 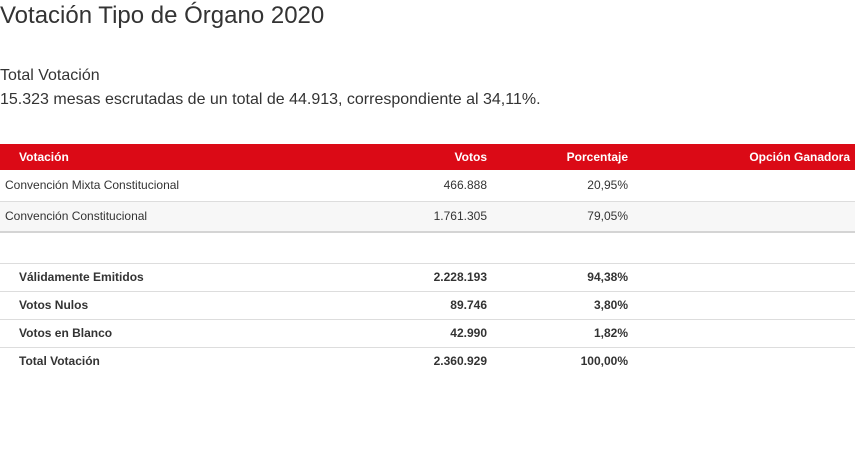 What do you see at coordinates (565, 305) in the screenshot?
I see `totals-percentage: 3,80%` at bounding box center [565, 305].